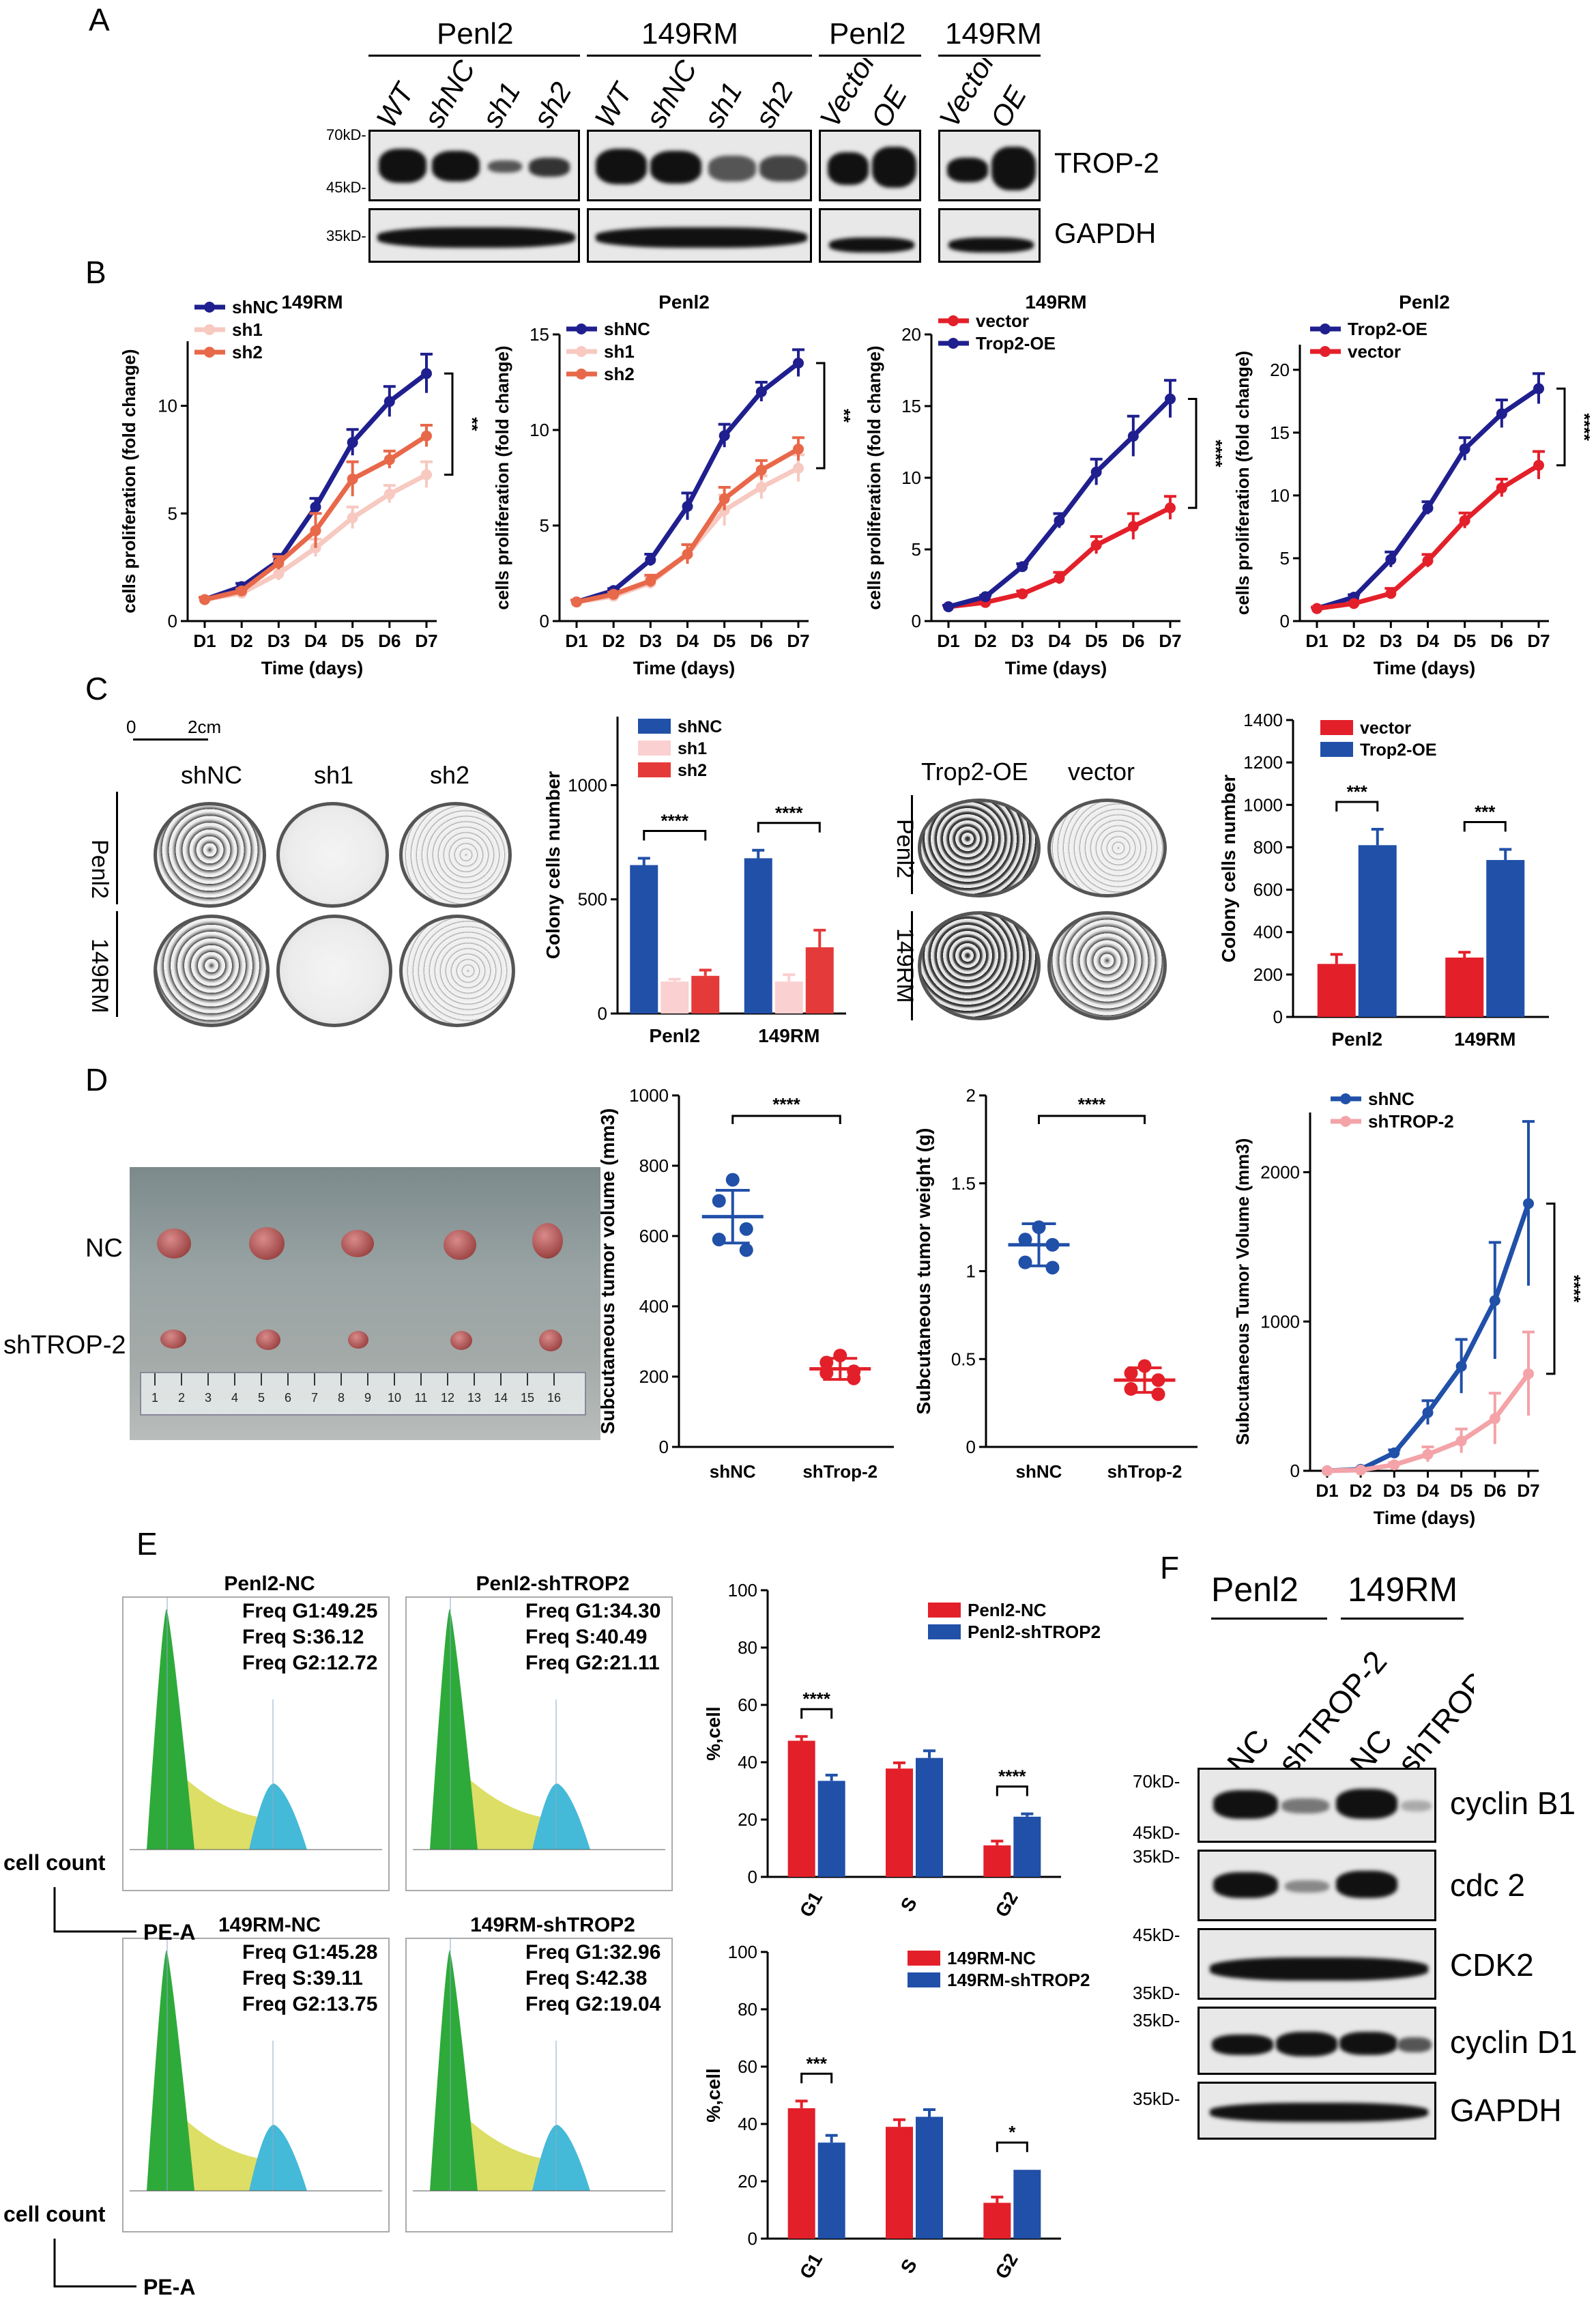 The height and width of the screenshot is (2298, 1596). What do you see at coordinates (1280, 1172) in the screenshot?
I see `y-tick-label: 2000` at bounding box center [1280, 1172].